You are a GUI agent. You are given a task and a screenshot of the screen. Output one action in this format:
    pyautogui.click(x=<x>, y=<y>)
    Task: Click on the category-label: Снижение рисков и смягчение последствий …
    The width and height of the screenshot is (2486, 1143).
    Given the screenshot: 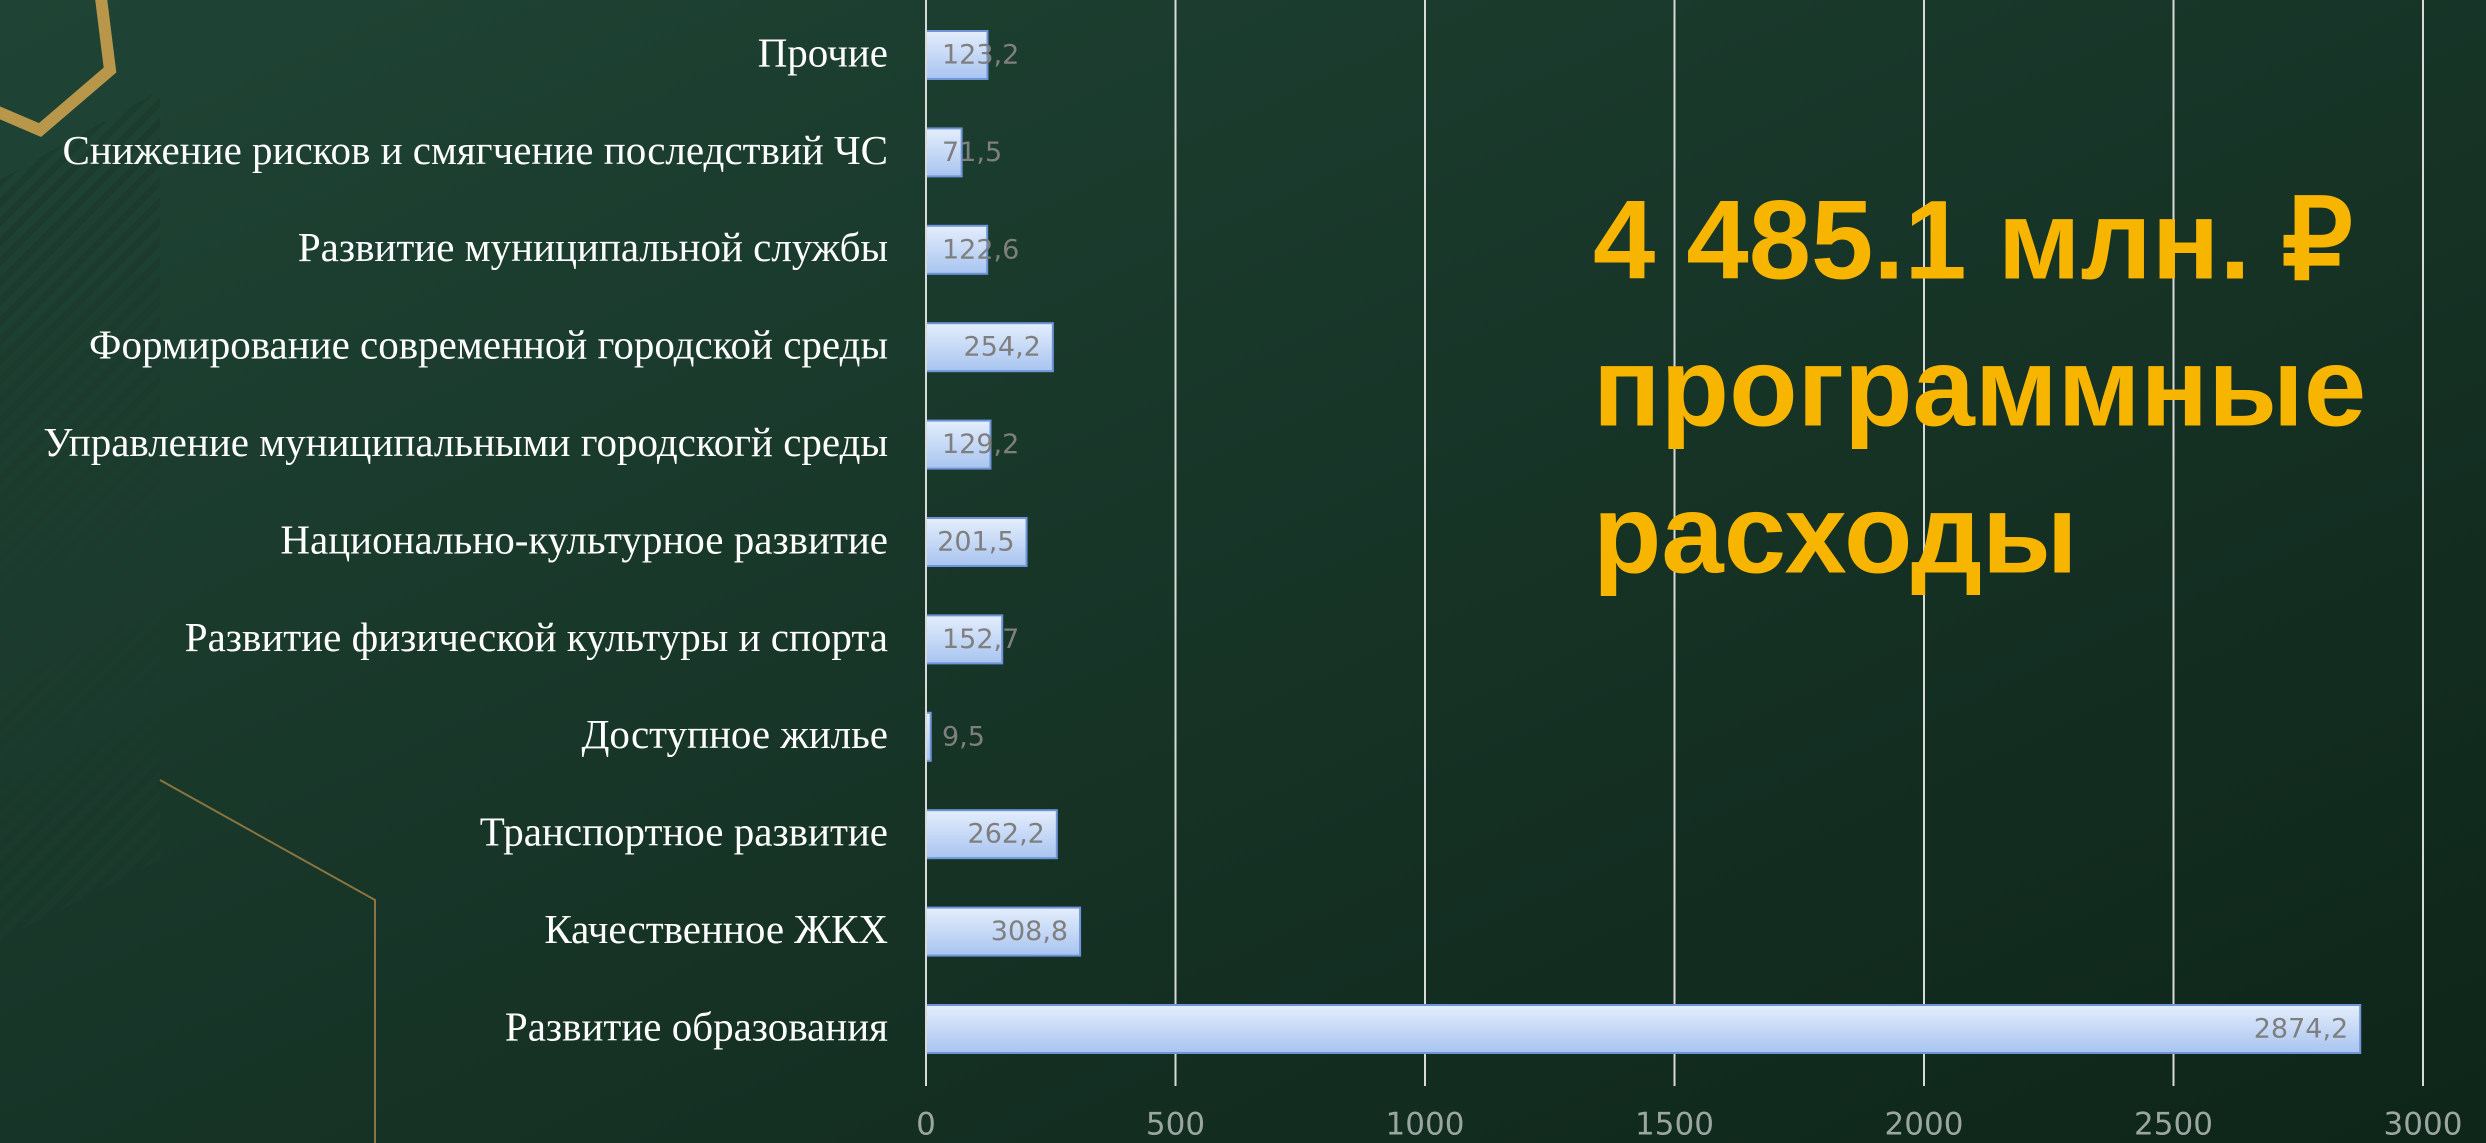 What is the action you would take?
    pyautogui.click(x=475, y=150)
    